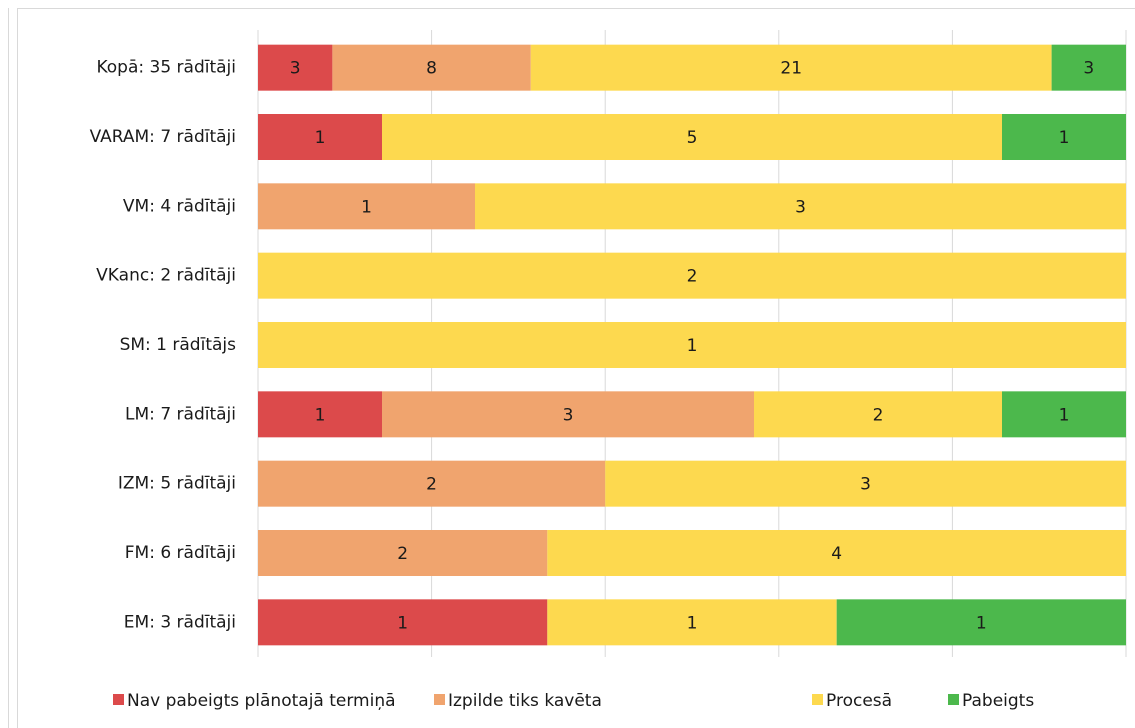  I want to click on y-tick-label: IZM: 5 rādītāji, so click(177, 484).